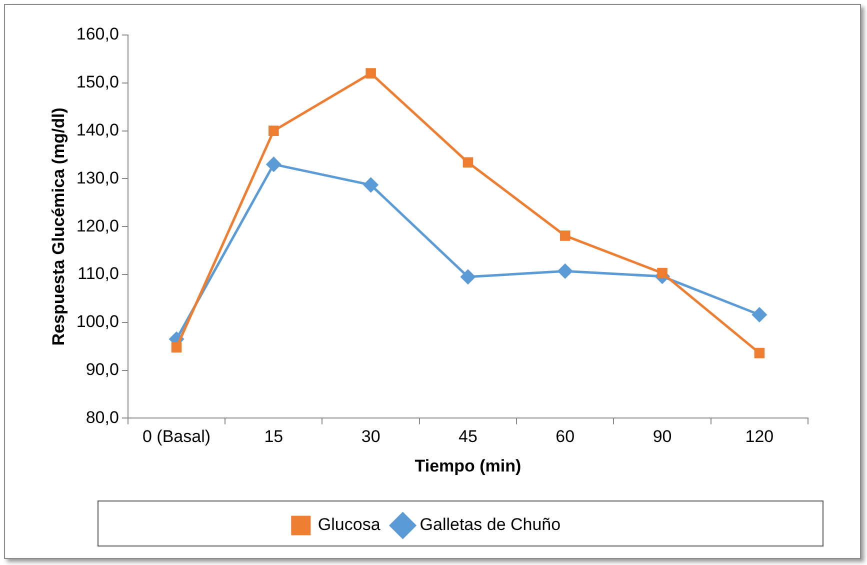  What do you see at coordinates (468, 436) in the screenshot?
I see `x-tick-label: 45` at bounding box center [468, 436].